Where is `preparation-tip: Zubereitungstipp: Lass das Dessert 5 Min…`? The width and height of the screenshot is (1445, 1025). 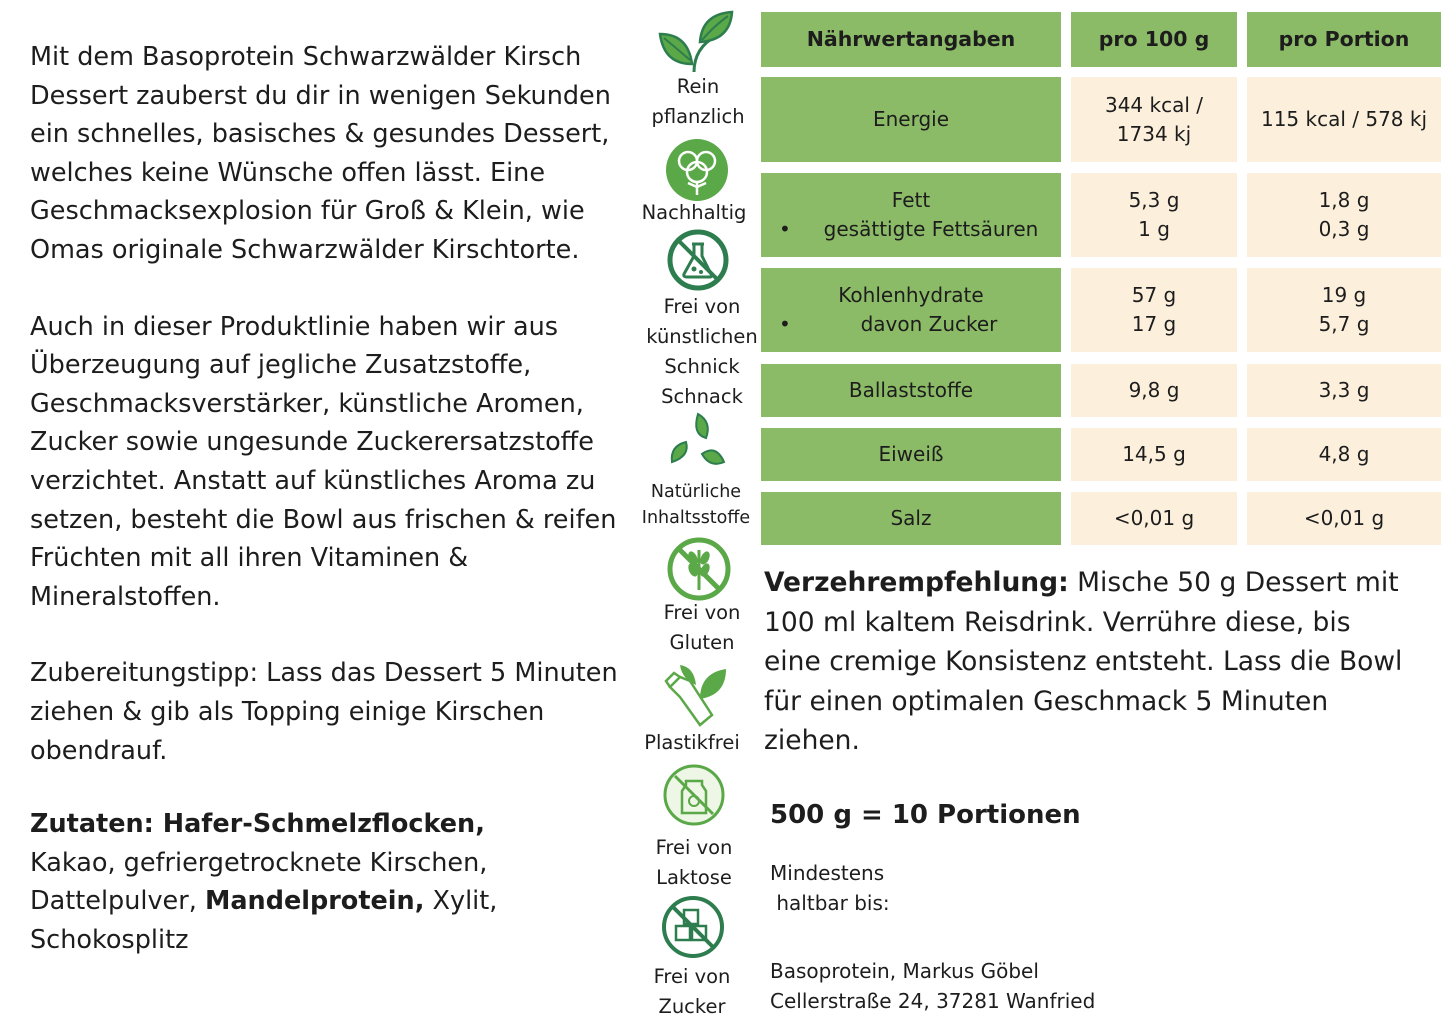 preparation-tip: Zubereitungstipp: Lass das Dessert 5 Min… is located at coordinates (324, 712).